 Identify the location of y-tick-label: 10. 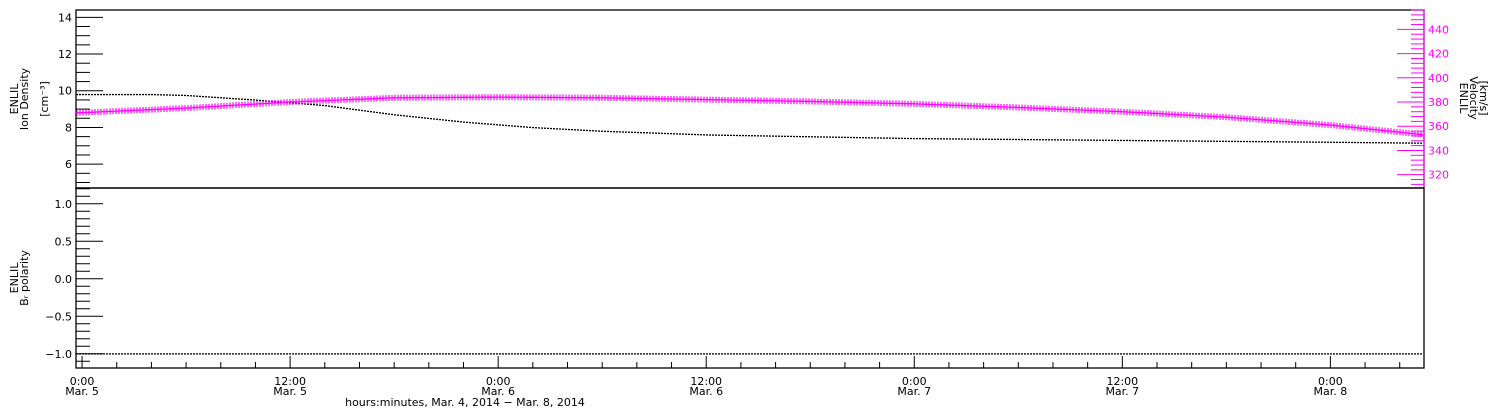
(65, 91).